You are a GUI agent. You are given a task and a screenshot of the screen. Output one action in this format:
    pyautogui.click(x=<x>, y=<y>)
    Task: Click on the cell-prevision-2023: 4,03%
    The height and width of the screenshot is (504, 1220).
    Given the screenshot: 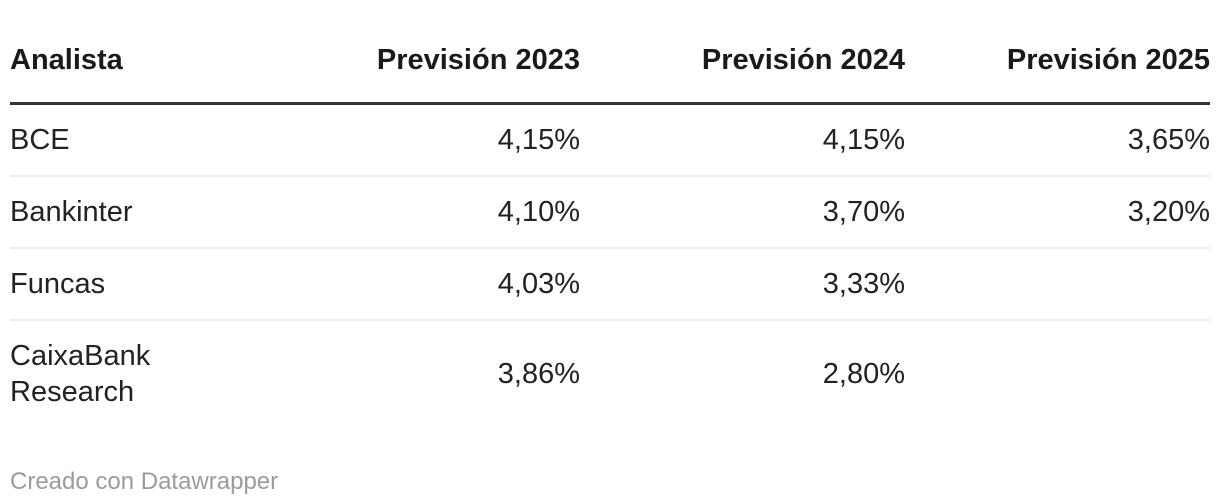 What is the action you would take?
    pyautogui.click(x=395, y=284)
    